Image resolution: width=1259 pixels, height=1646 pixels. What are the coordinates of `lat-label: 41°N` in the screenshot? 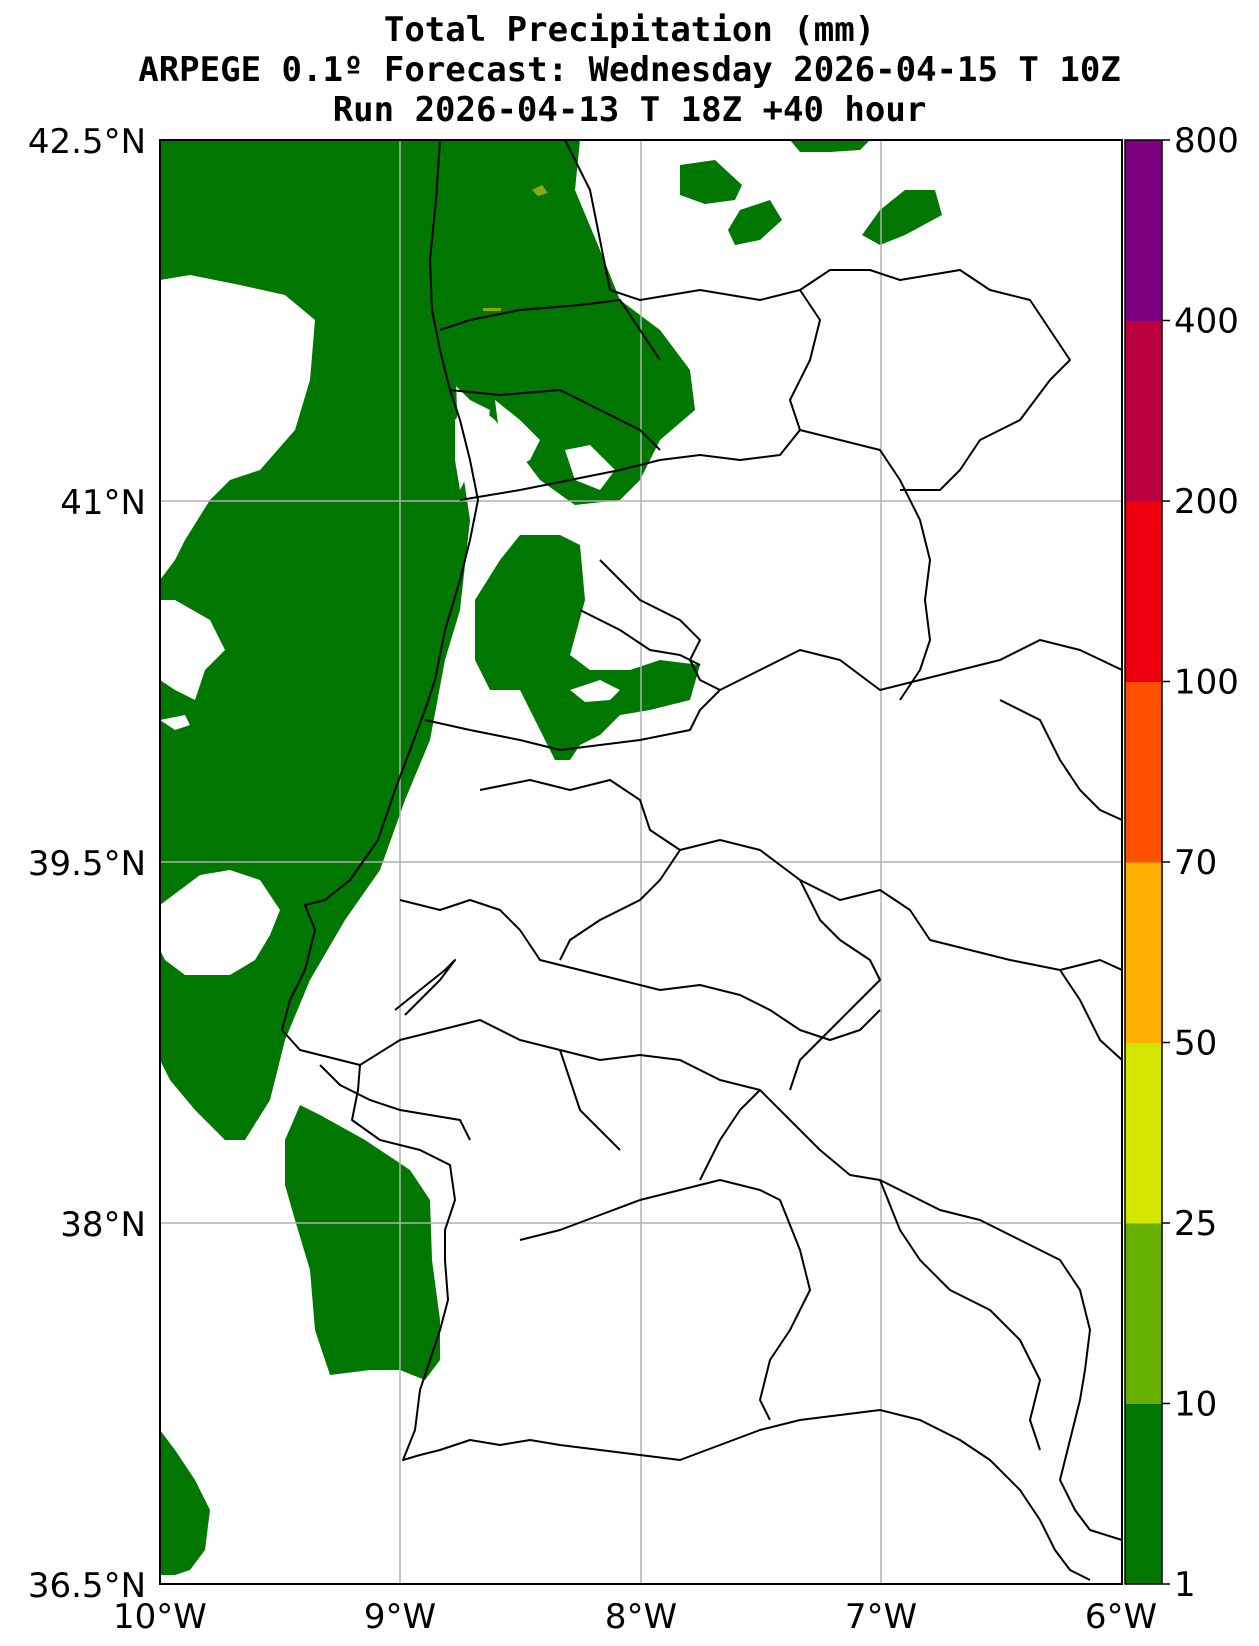 It's located at (103, 503).